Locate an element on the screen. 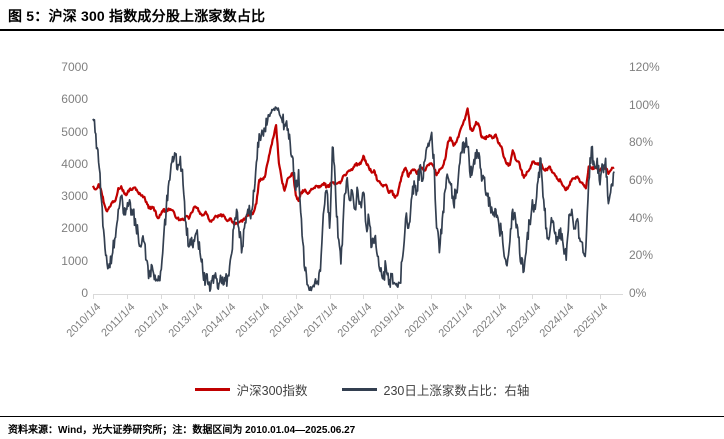 The width and height of the screenshot is (724, 439). x-axis-tick-label: 2019/1/4 is located at coordinates (388, 320).